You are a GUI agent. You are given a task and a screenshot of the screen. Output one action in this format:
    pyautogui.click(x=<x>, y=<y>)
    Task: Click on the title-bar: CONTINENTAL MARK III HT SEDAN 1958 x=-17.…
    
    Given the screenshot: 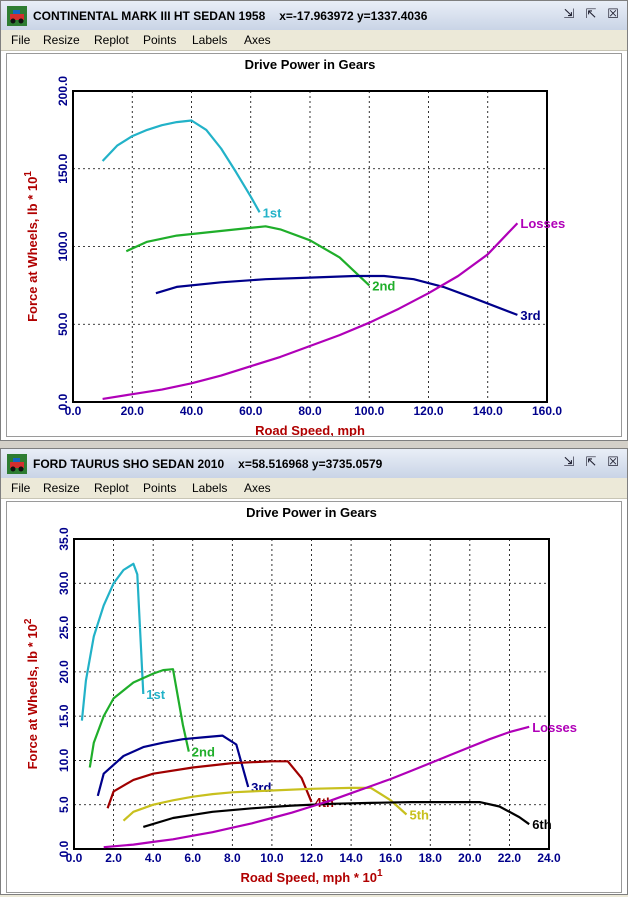 What is the action you would take?
    pyautogui.click(x=314, y=16)
    